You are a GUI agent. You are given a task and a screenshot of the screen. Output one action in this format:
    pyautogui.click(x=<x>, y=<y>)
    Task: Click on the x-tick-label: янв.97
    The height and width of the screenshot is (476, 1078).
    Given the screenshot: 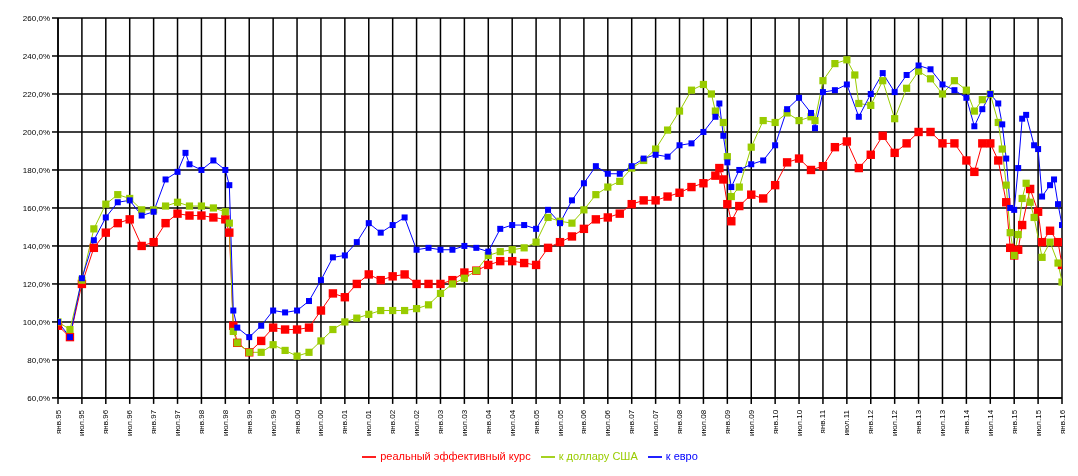 What is the action you would take?
    pyautogui.click(x=154, y=422)
    